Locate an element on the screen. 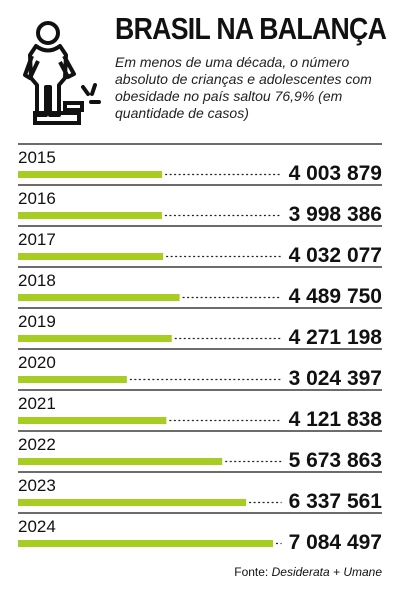 The height and width of the screenshot is (590, 400). source-publishers: Desiderata + Umane is located at coordinates (326, 572).